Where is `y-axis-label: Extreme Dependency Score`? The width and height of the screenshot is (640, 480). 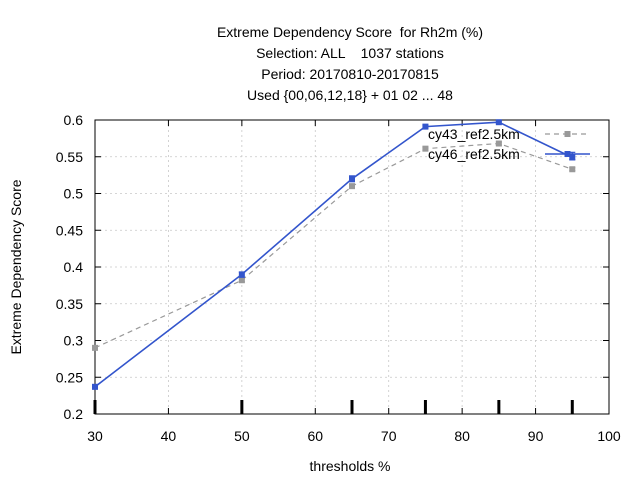 y-axis-label: Extreme Dependency Score is located at coordinates (16, 266).